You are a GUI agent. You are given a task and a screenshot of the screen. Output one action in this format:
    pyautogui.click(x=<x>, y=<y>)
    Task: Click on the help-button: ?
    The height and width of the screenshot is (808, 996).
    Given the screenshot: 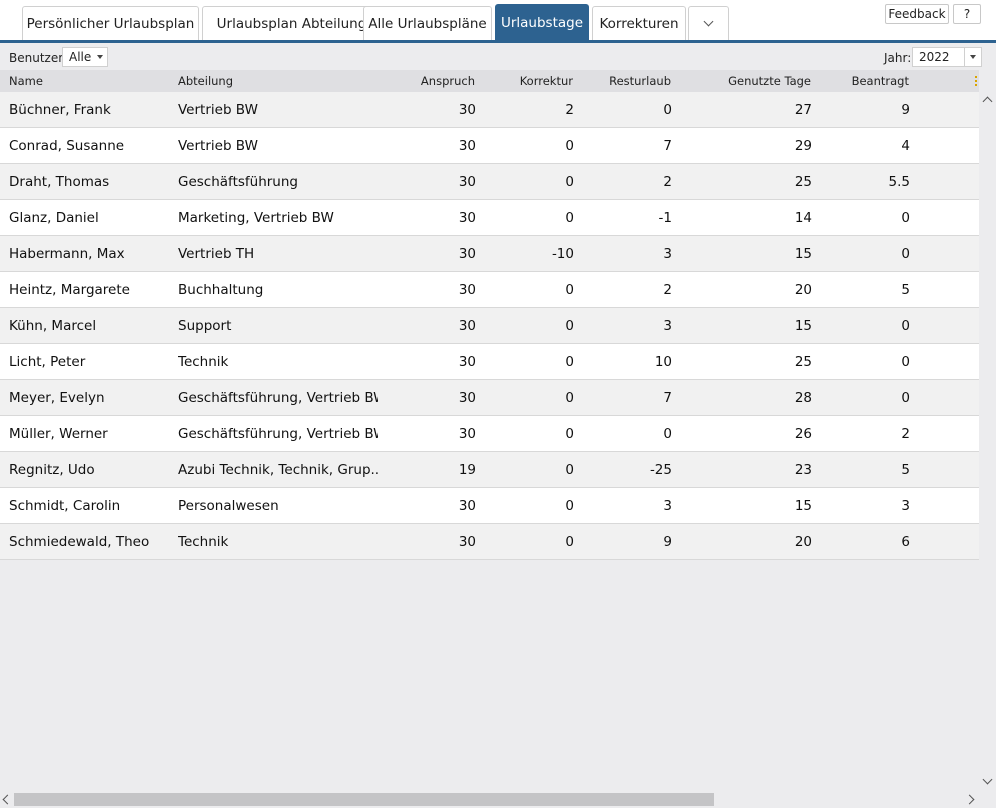 What is the action you would take?
    pyautogui.click(x=967, y=14)
    